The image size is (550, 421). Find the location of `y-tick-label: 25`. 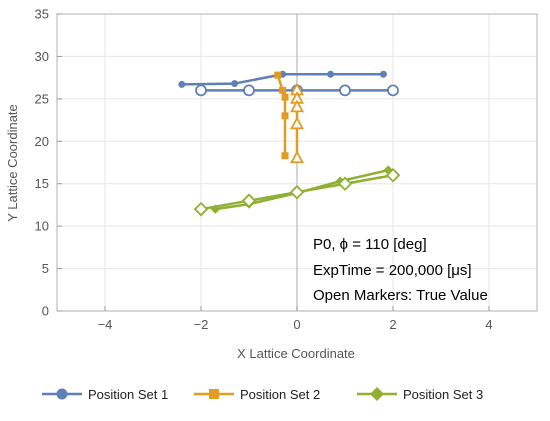

y-tick-label: 25 is located at coordinates (42, 98).